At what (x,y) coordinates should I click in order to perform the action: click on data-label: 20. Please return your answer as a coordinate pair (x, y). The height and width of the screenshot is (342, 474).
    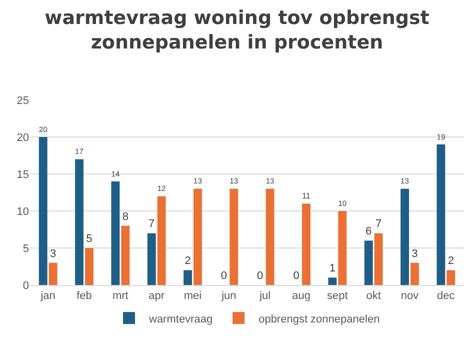
    Looking at the image, I should click on (43, 129).